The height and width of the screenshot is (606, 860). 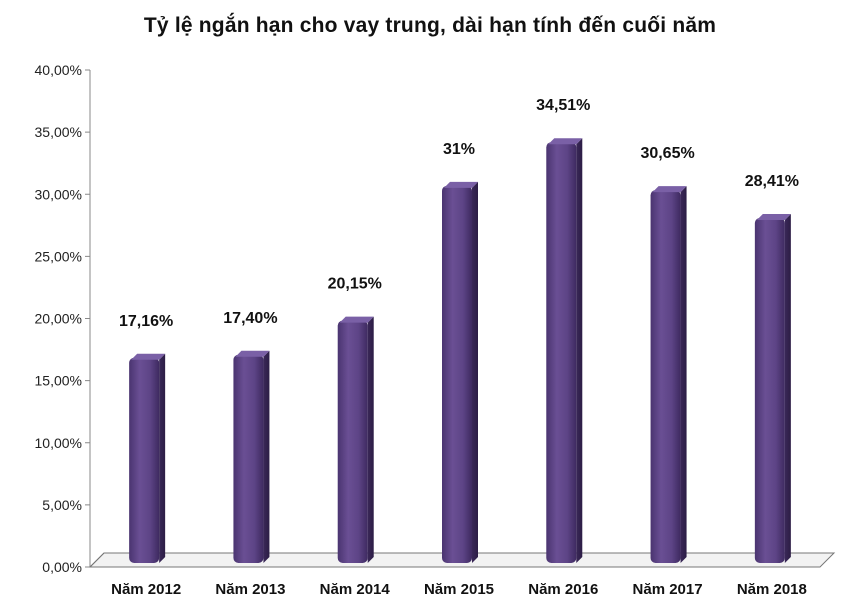 I want to click on data-label: 30,65%, so click(x=667, y=153).